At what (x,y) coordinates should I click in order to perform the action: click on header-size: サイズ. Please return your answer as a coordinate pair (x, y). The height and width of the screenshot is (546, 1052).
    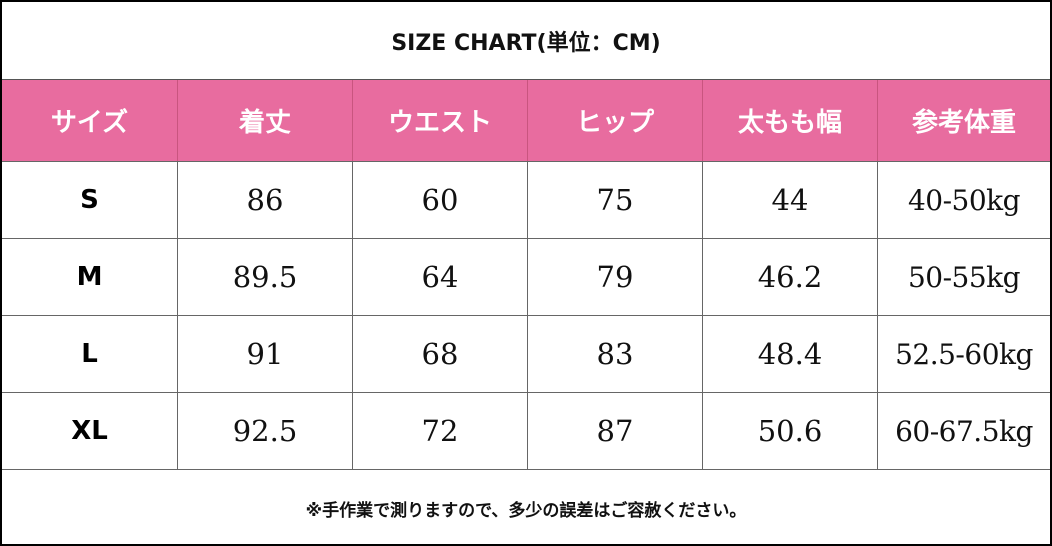
    Looking at the image, I should click on (90, 120).